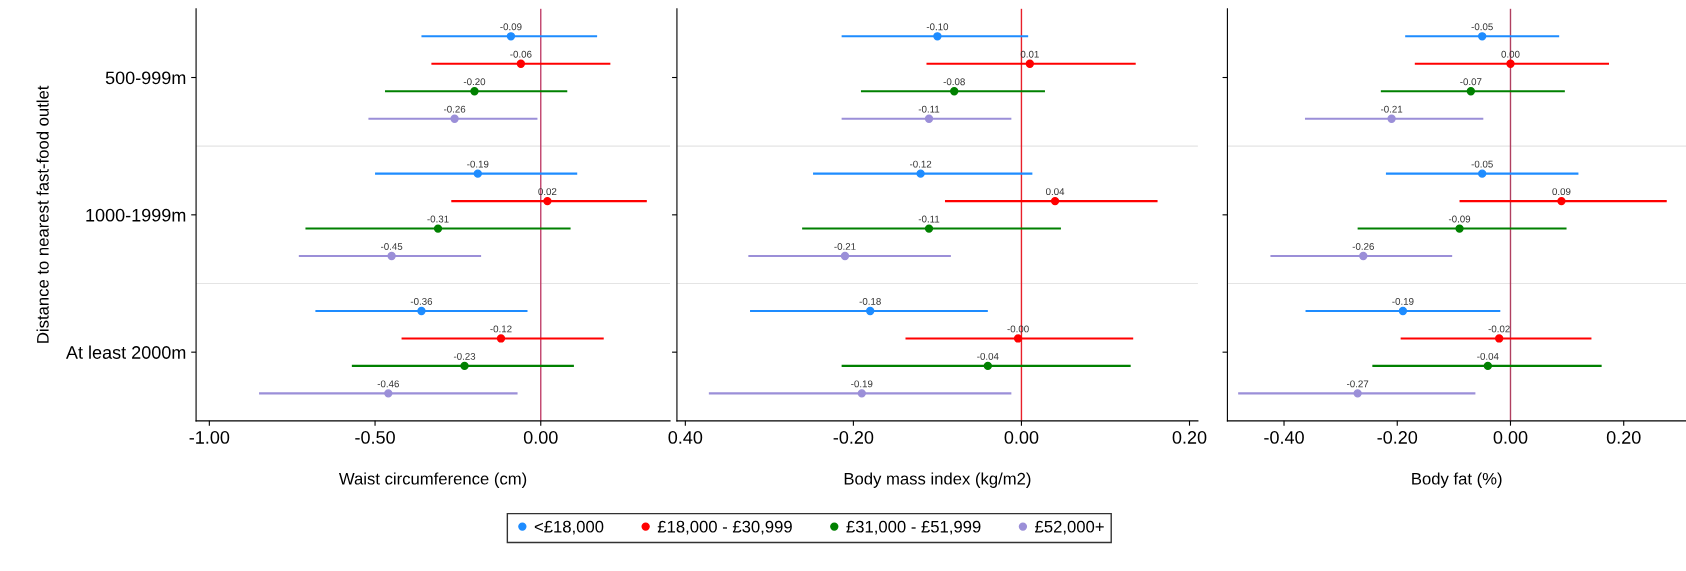  Describe the element at coordinates (1069, 527) in the screenshot. I see `legend-label: £52,000+` at that location.